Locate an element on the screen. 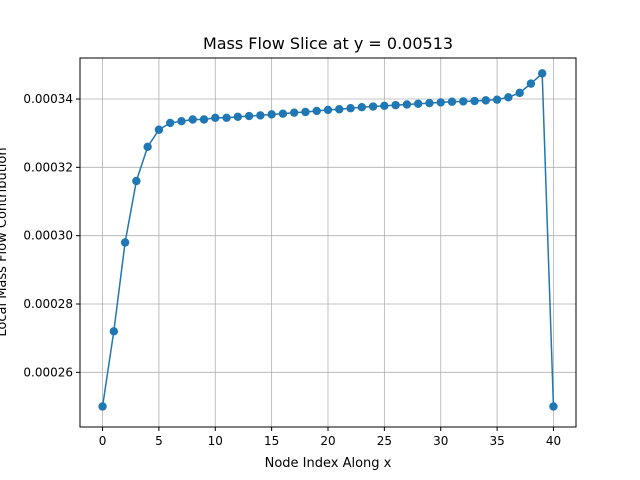 Image resolution: width=640 pixels, height=480 pixels. x-ticks: 0 5 10 15 20 25 30 35 40 is located at coordinates (330, 437).